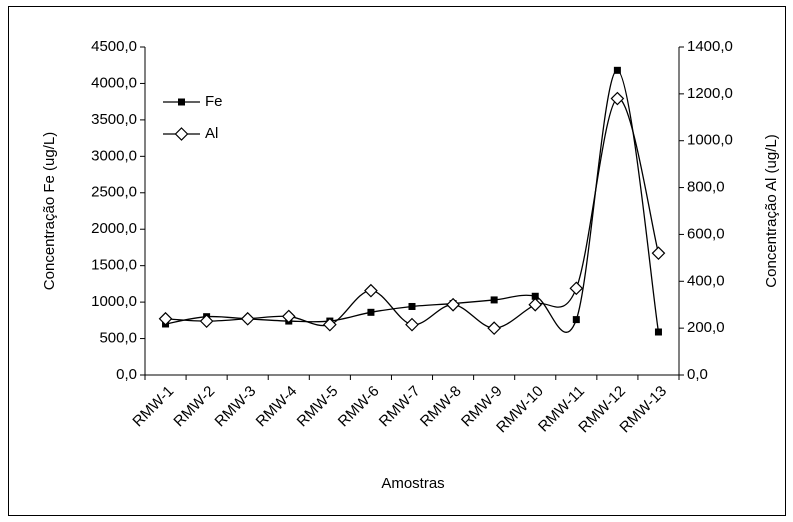 The height and width of the screenshot is (522, 793). What do you see at coordinates (706, 327) in the screenshot?
I see `y2-tick-label: 200,0` at bounding box center [706, 327].